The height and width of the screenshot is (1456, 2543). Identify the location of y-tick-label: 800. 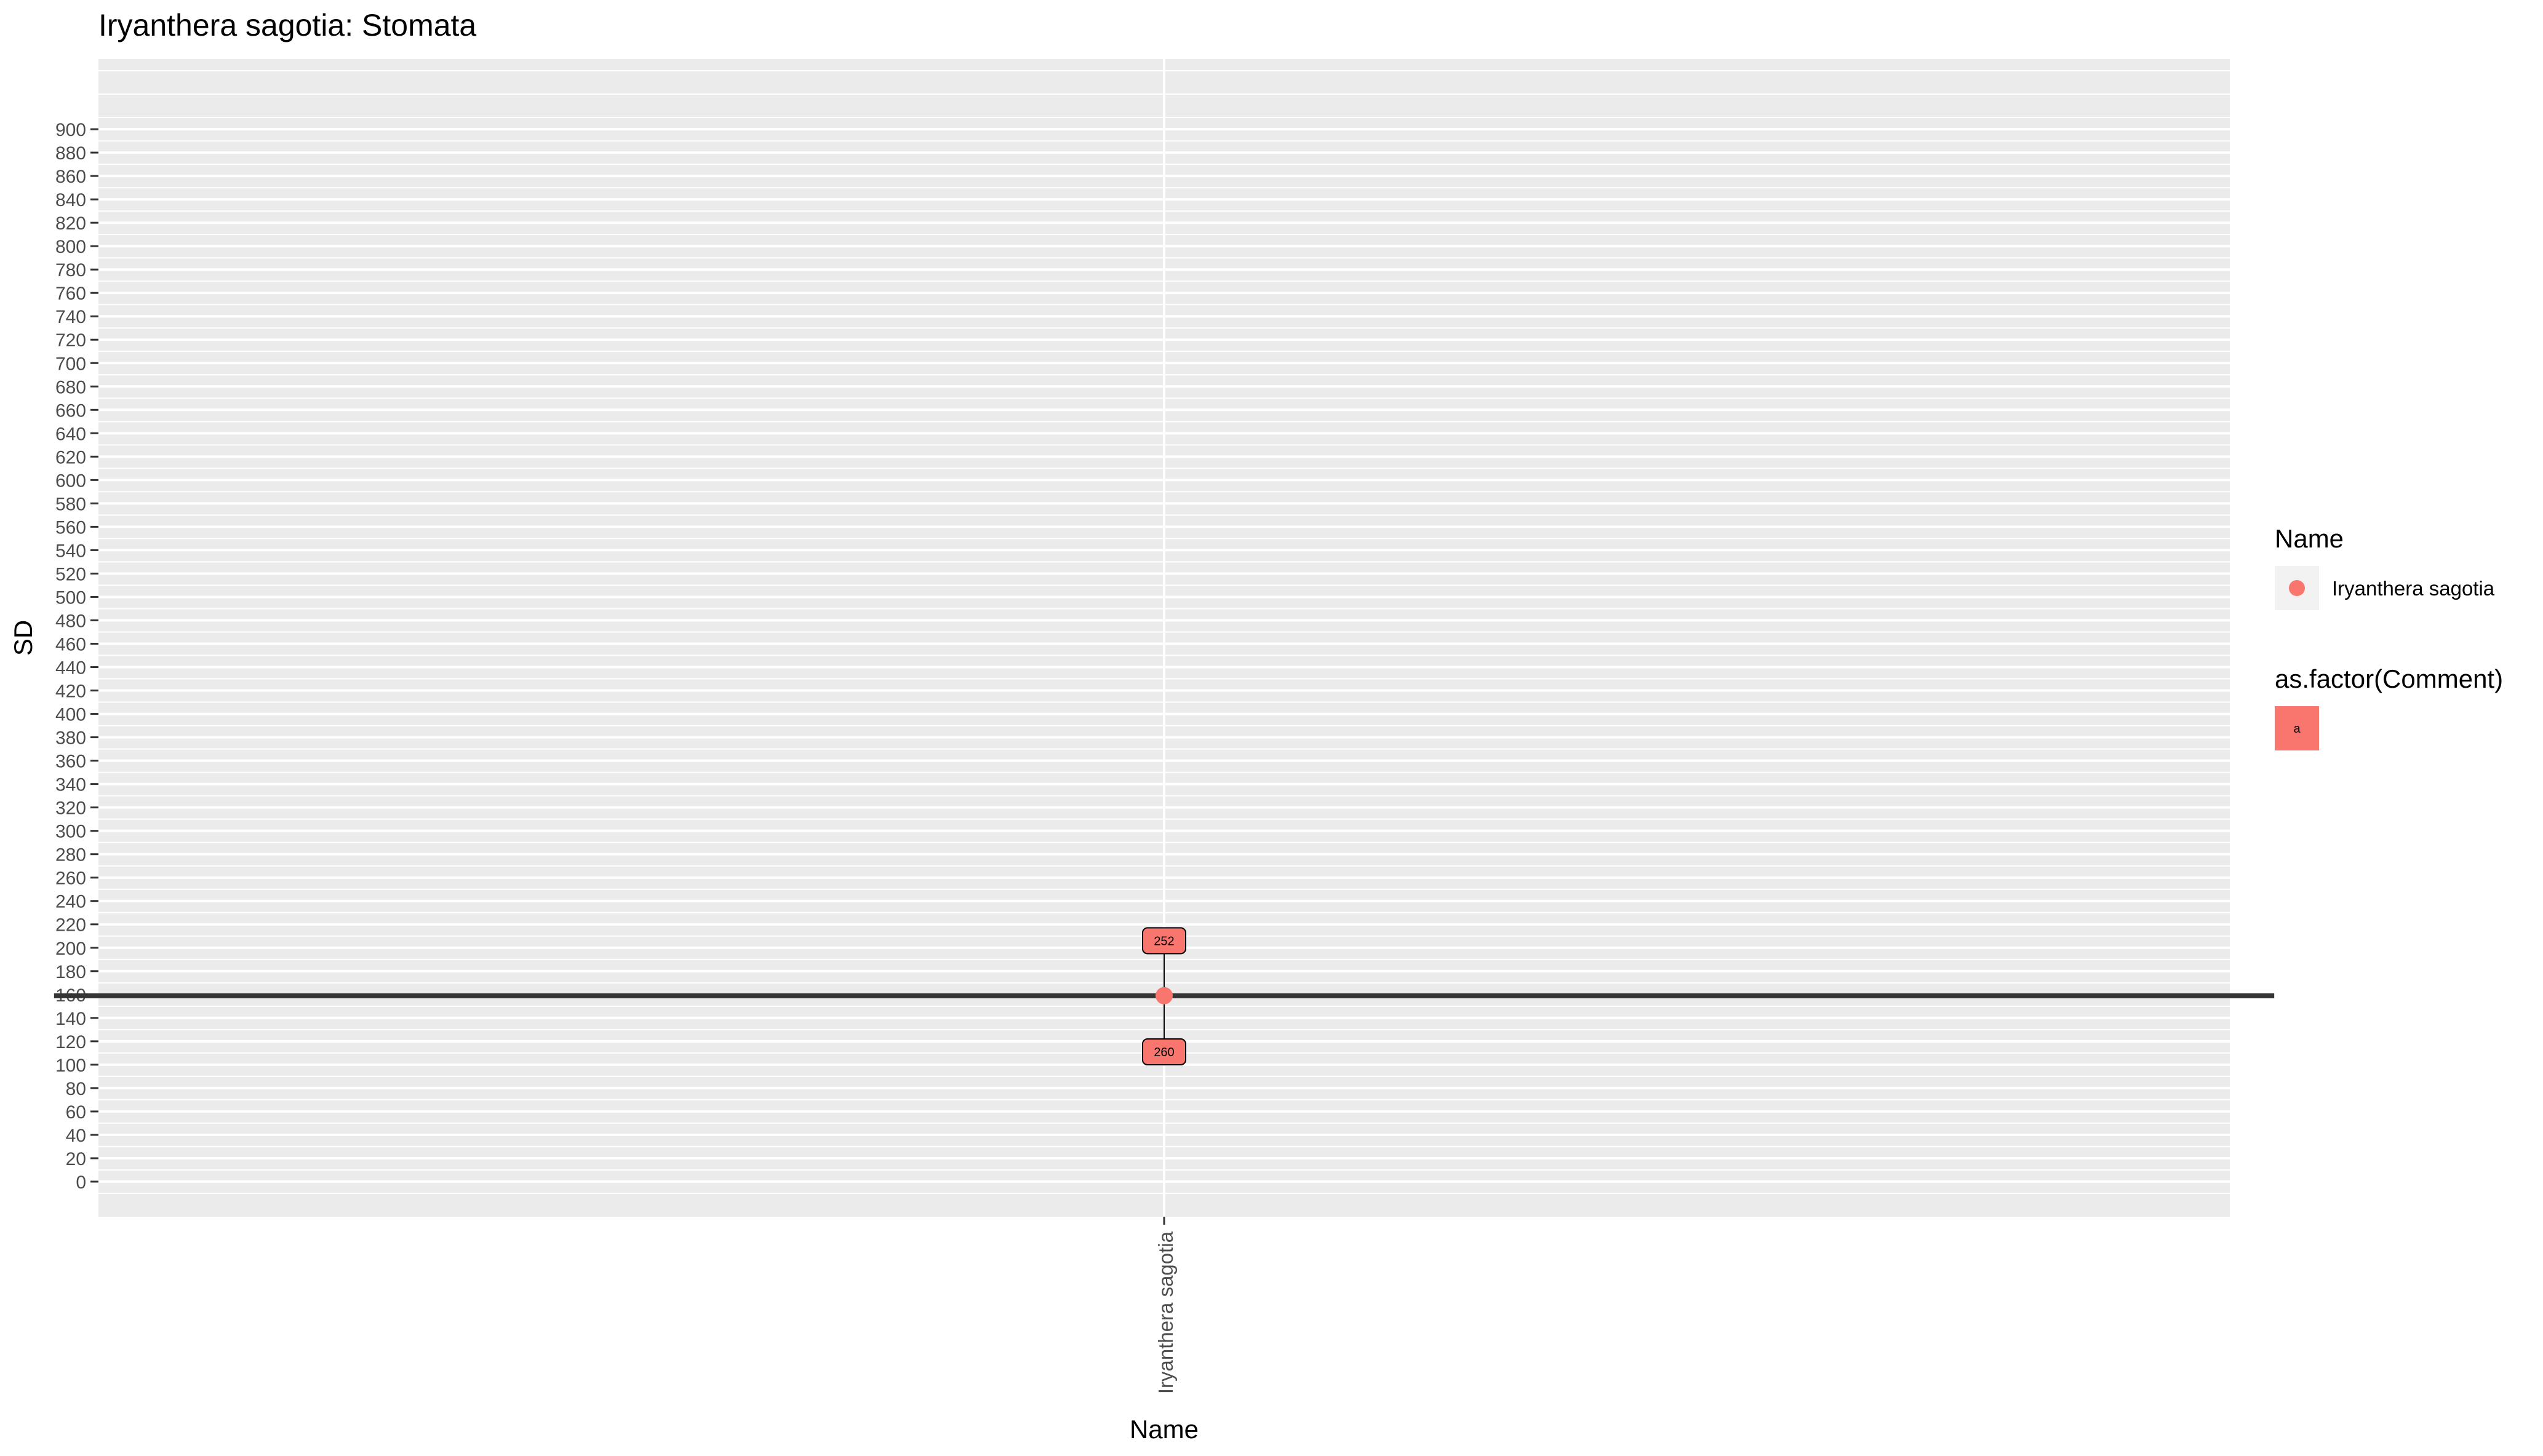
(70, 247).